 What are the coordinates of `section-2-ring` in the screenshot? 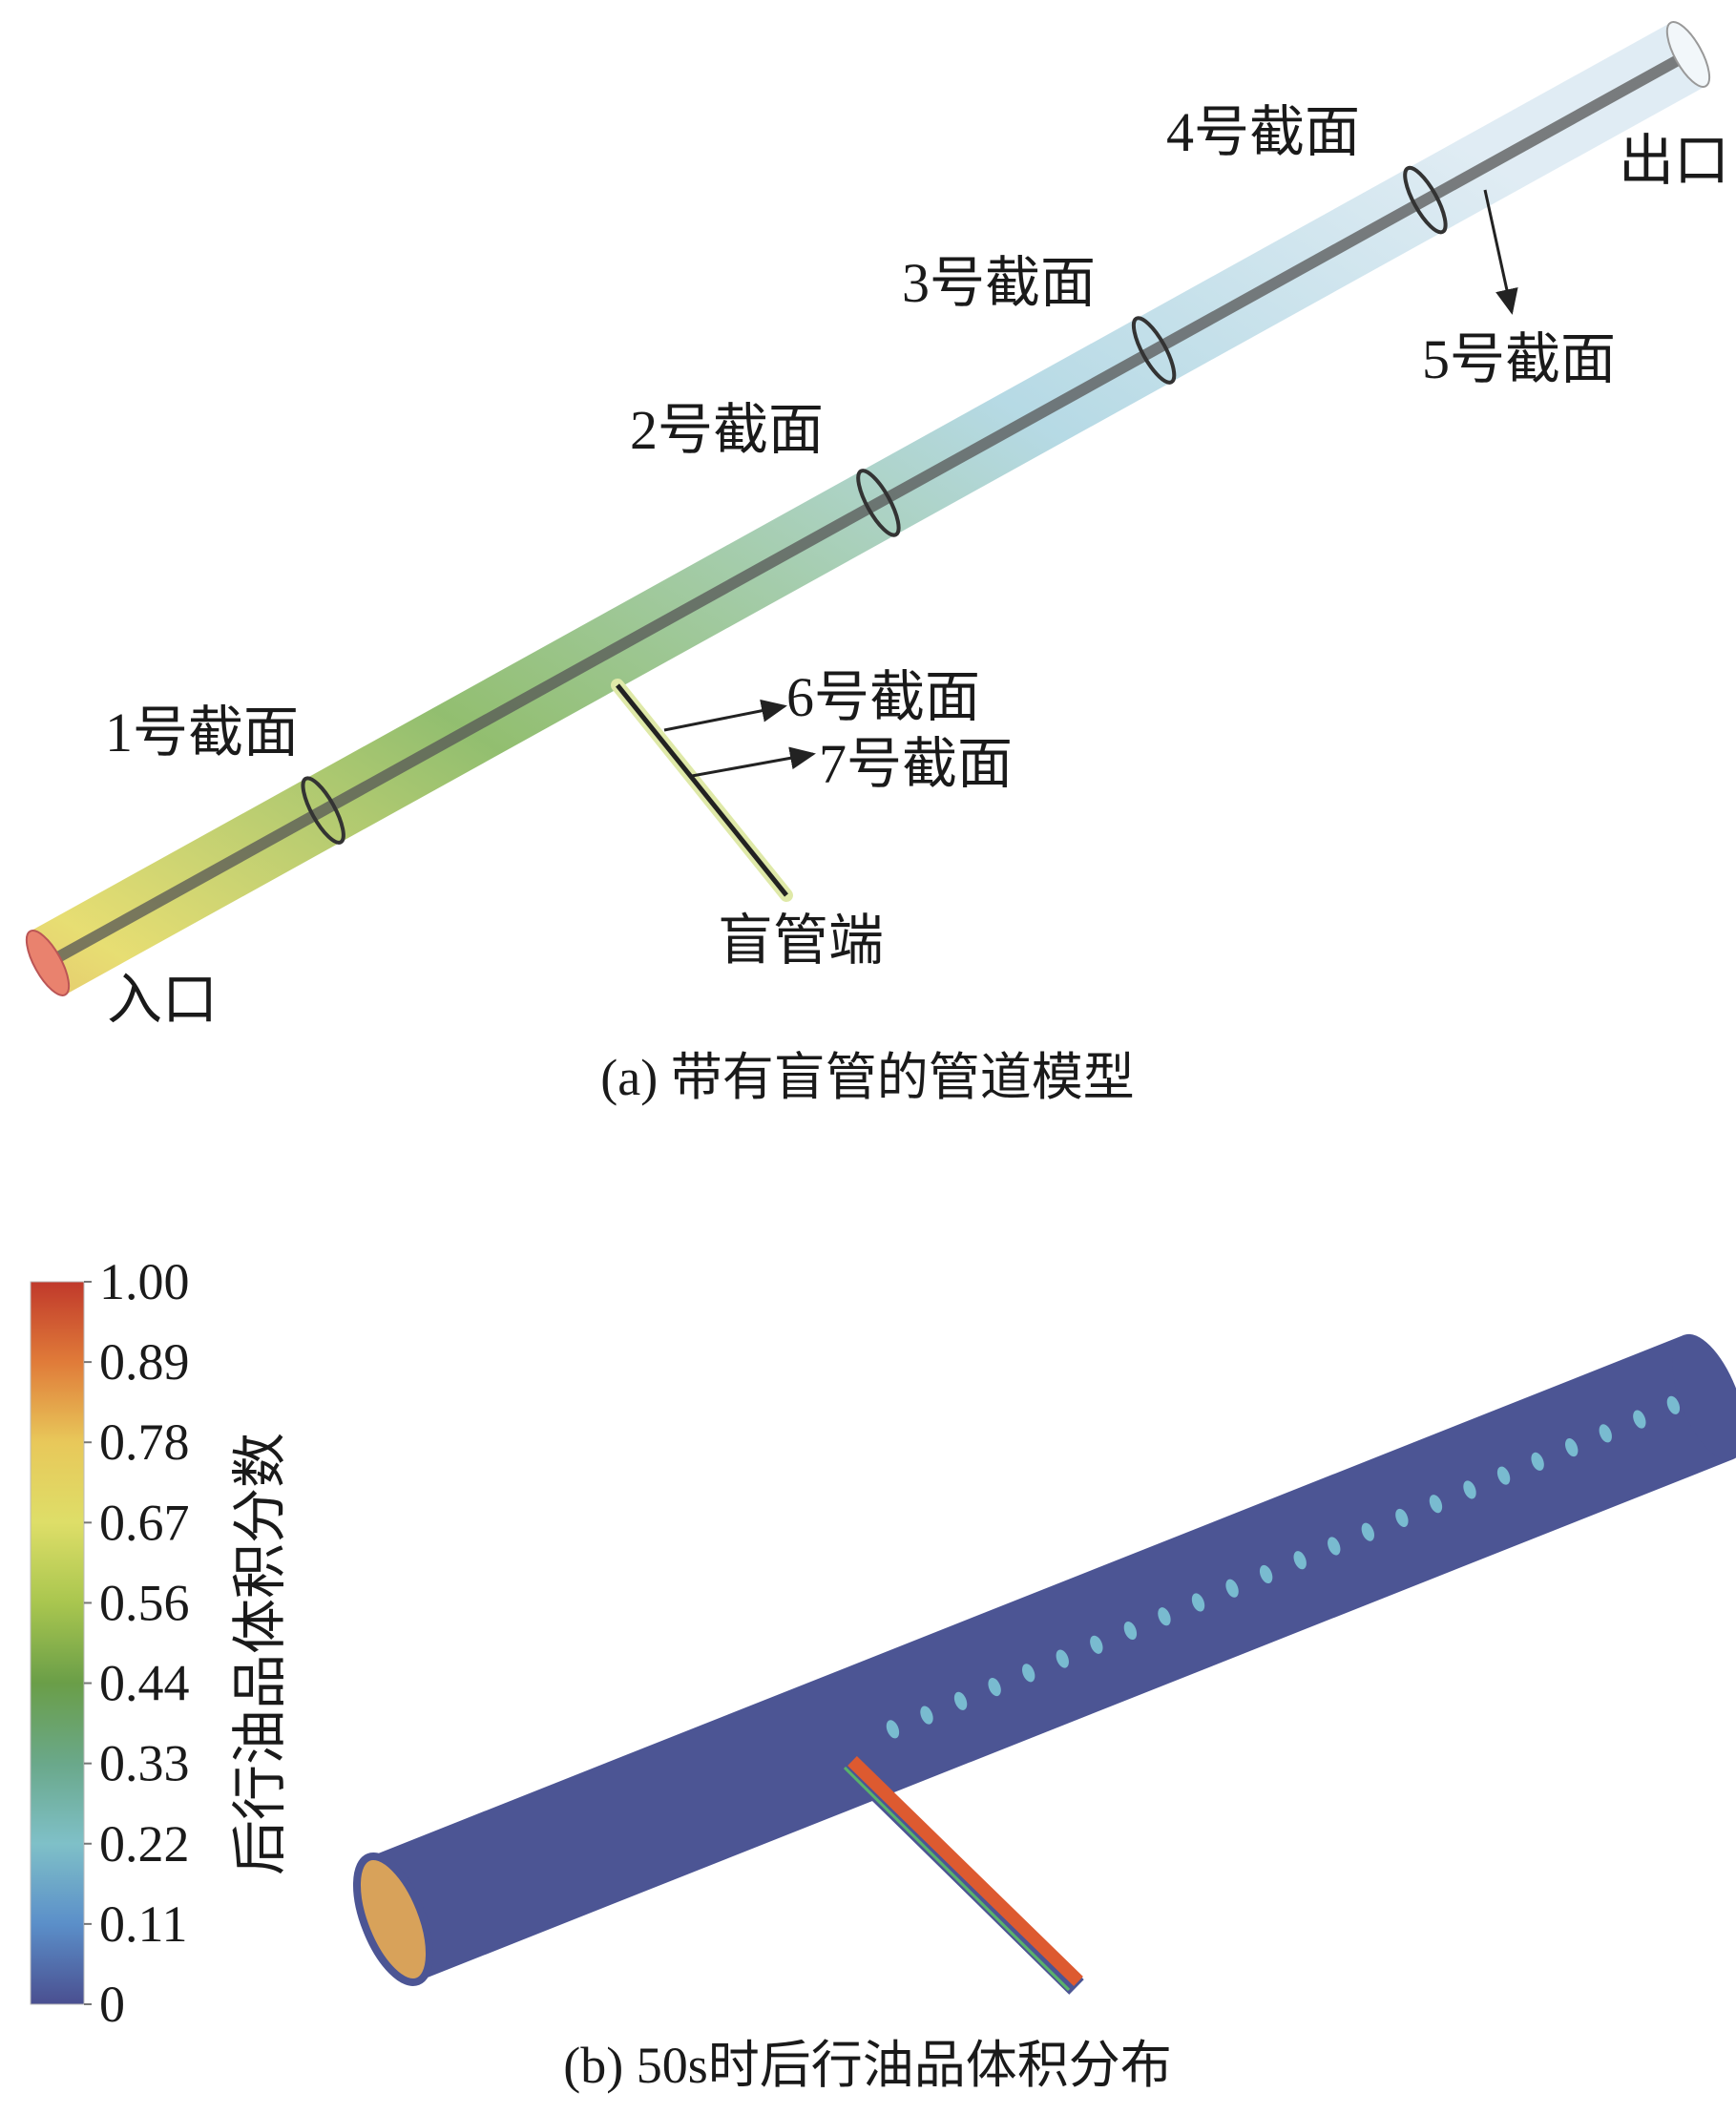 It's located at (878, 503).